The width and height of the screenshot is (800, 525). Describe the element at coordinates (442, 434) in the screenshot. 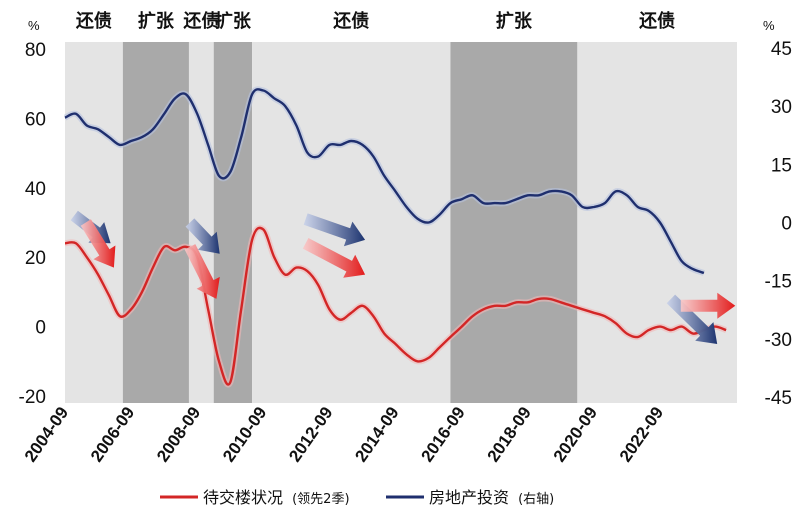

I see `x-tick-label: 2016-09` at that location.